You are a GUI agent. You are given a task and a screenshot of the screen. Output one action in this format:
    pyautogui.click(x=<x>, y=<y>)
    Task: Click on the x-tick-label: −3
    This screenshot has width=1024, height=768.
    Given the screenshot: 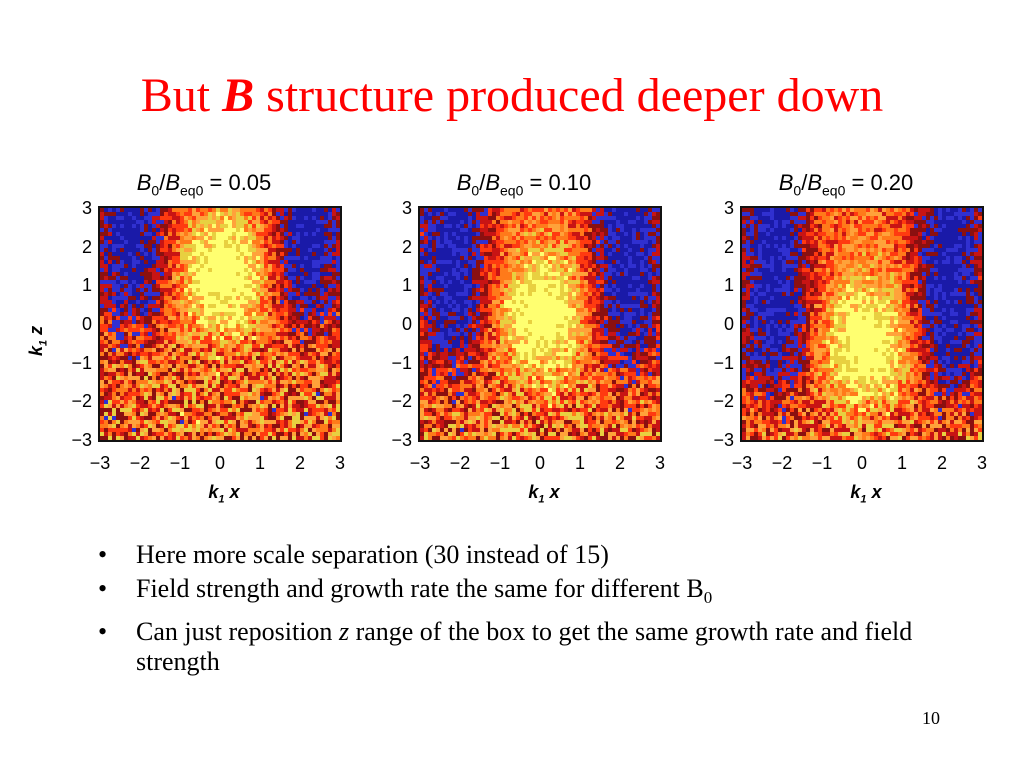 What is the action you would take?
    pyautogui.click(x=100, y=463)
    